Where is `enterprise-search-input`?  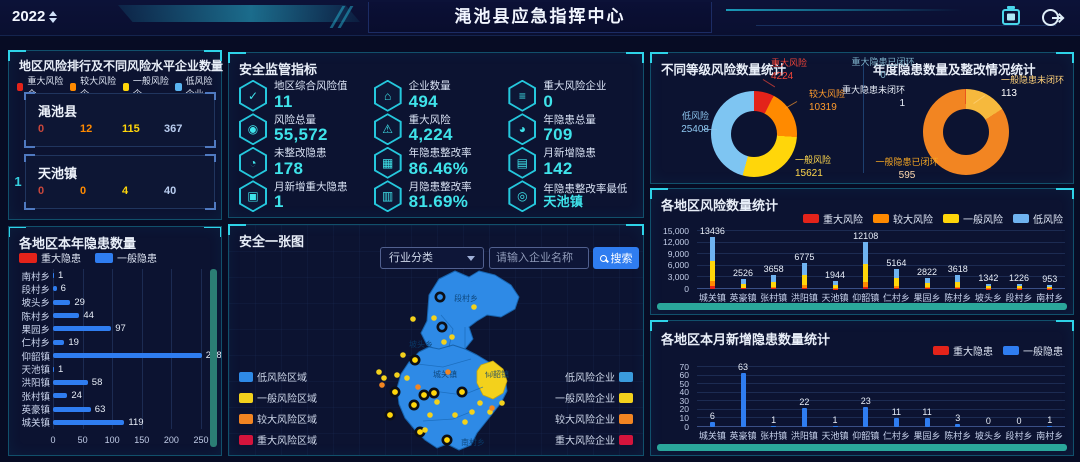
enterprise-search-input is located at coordinates (539, 258).